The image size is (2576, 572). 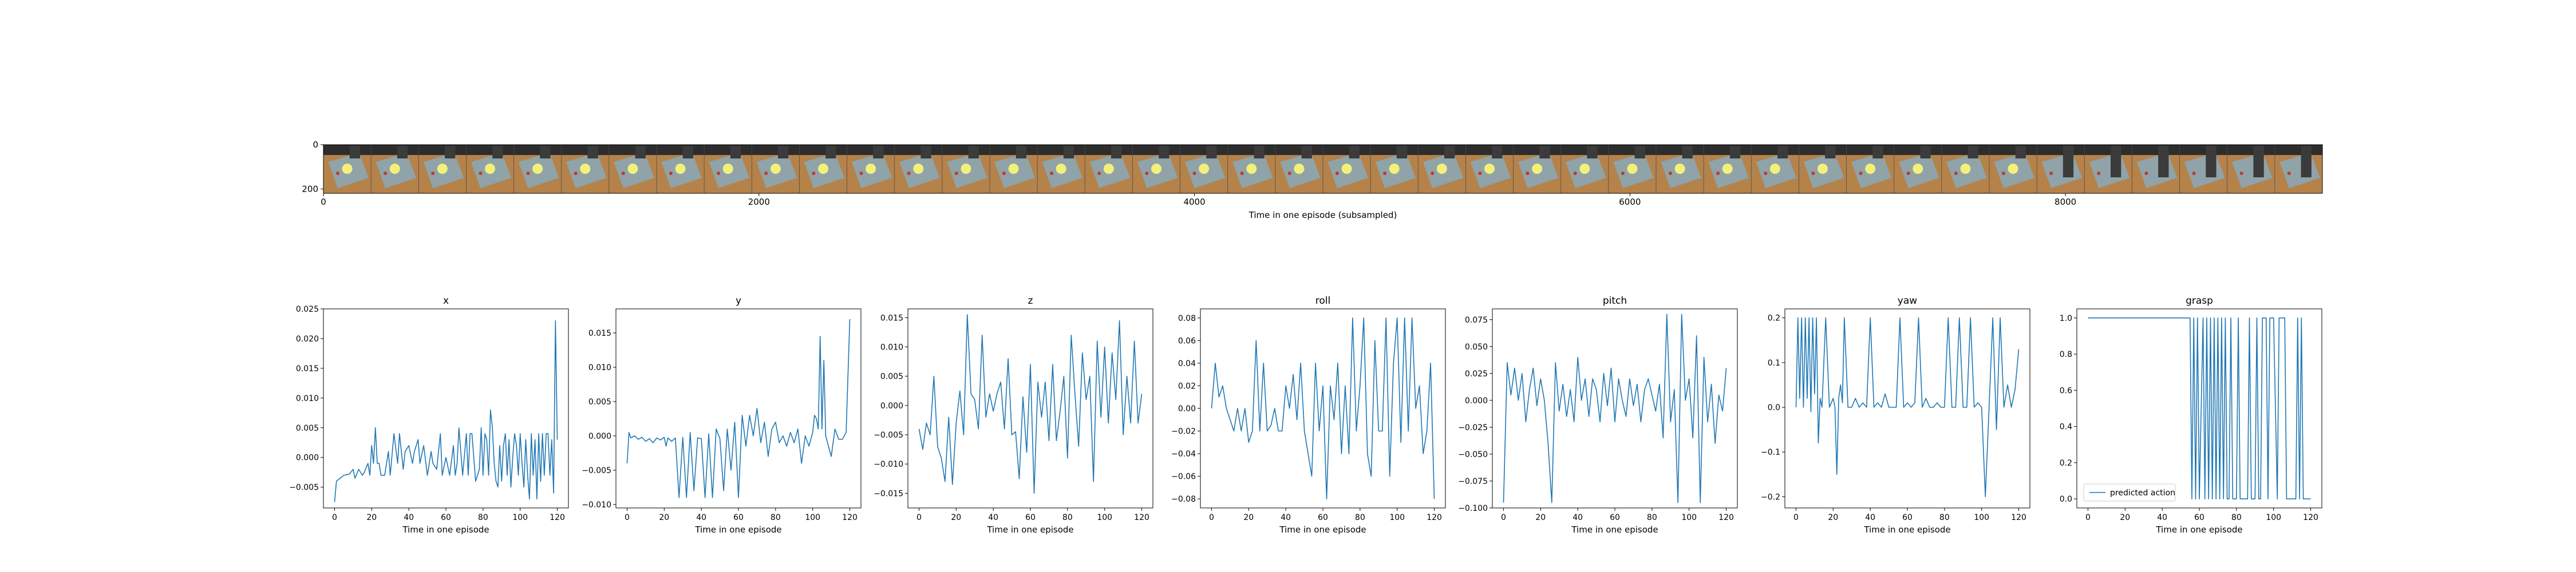 I want to click on ytick-label: −0.06, so click(x=1183, y=477).